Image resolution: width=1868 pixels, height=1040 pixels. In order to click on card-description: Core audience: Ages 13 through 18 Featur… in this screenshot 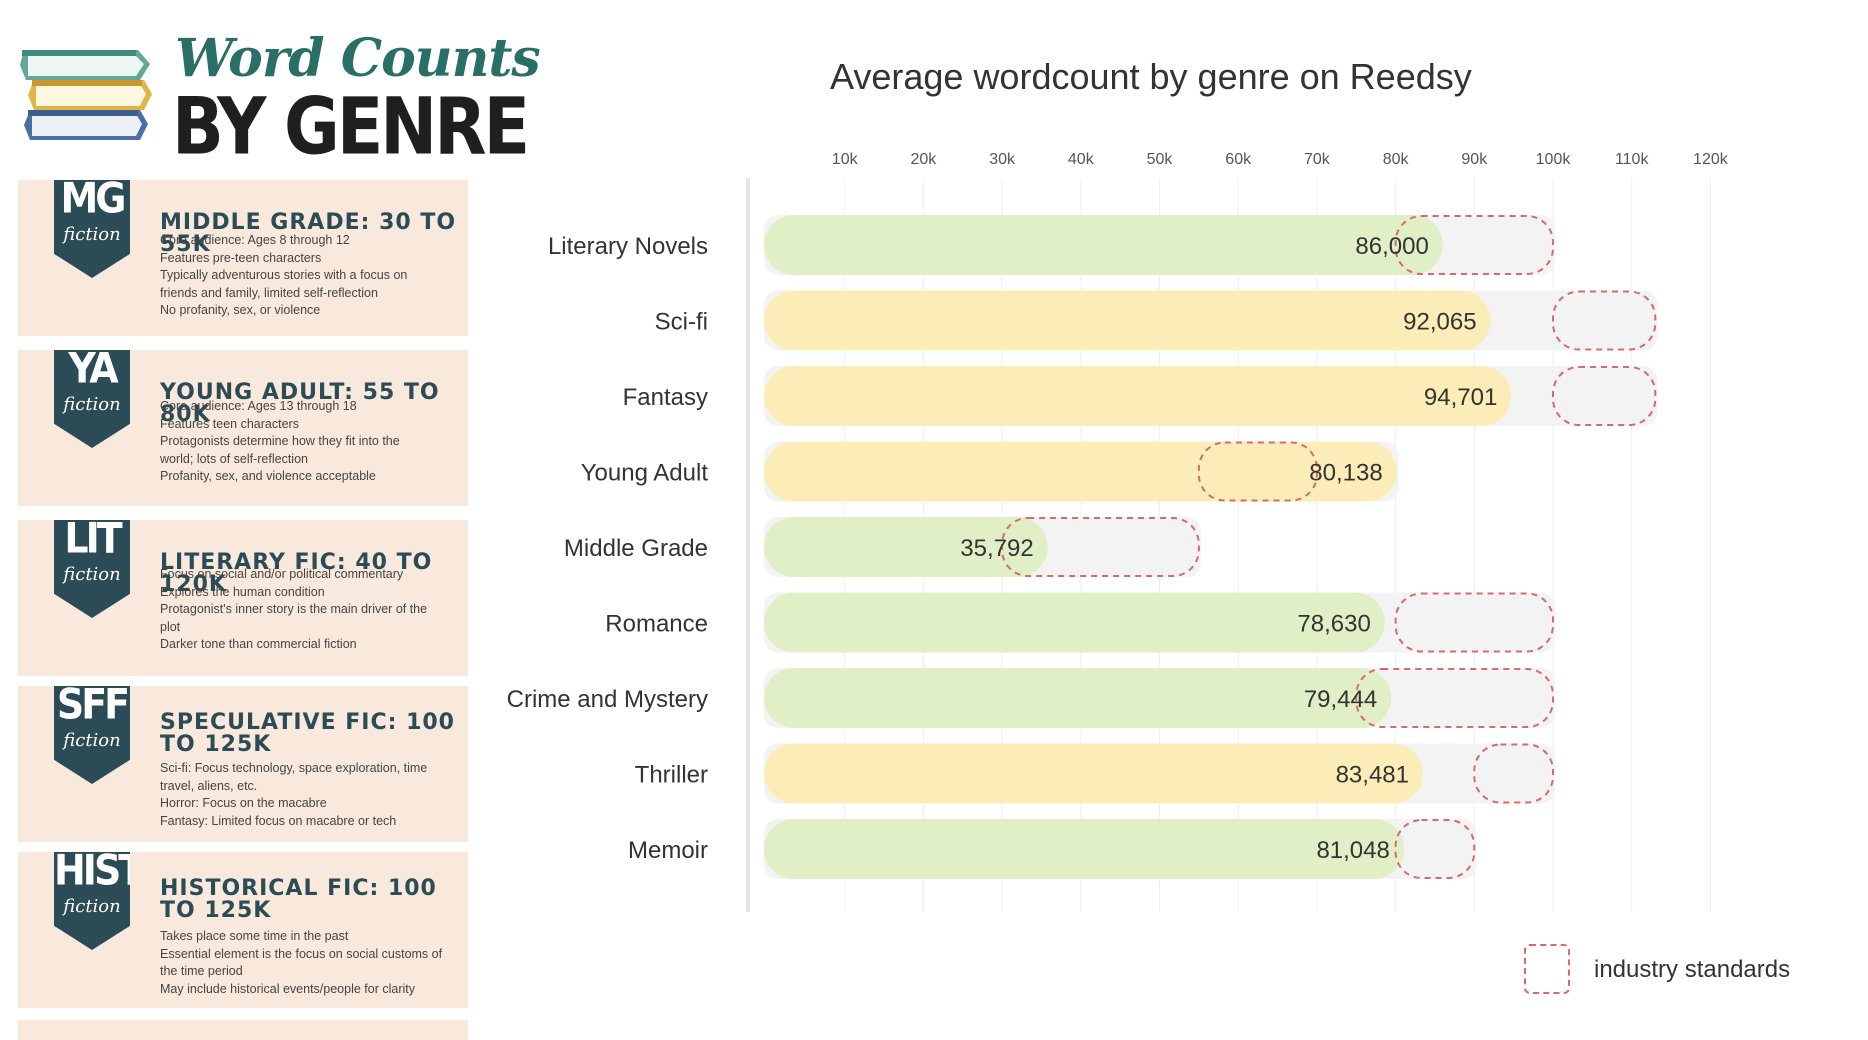, I will do `click(310, 442)`.